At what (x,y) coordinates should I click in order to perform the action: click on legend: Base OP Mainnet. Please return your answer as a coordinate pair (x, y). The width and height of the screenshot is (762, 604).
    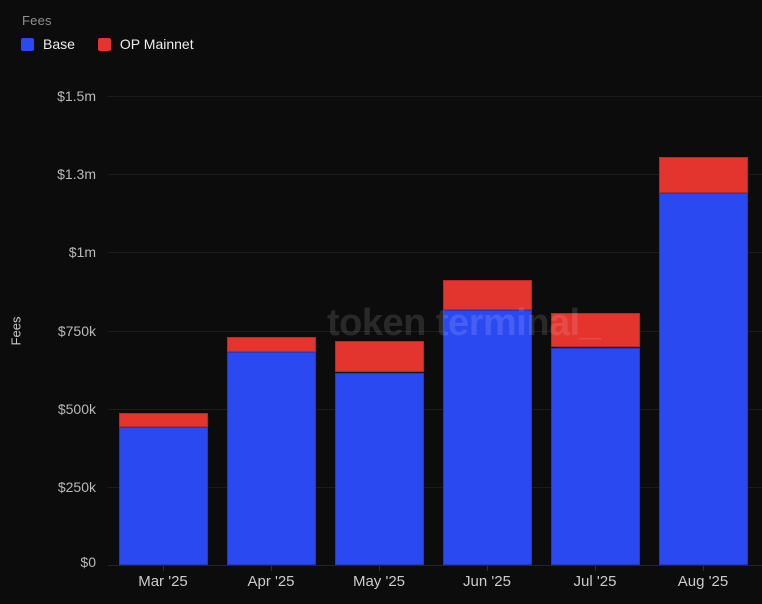
    Looking at the image, I should click on (107, 44).